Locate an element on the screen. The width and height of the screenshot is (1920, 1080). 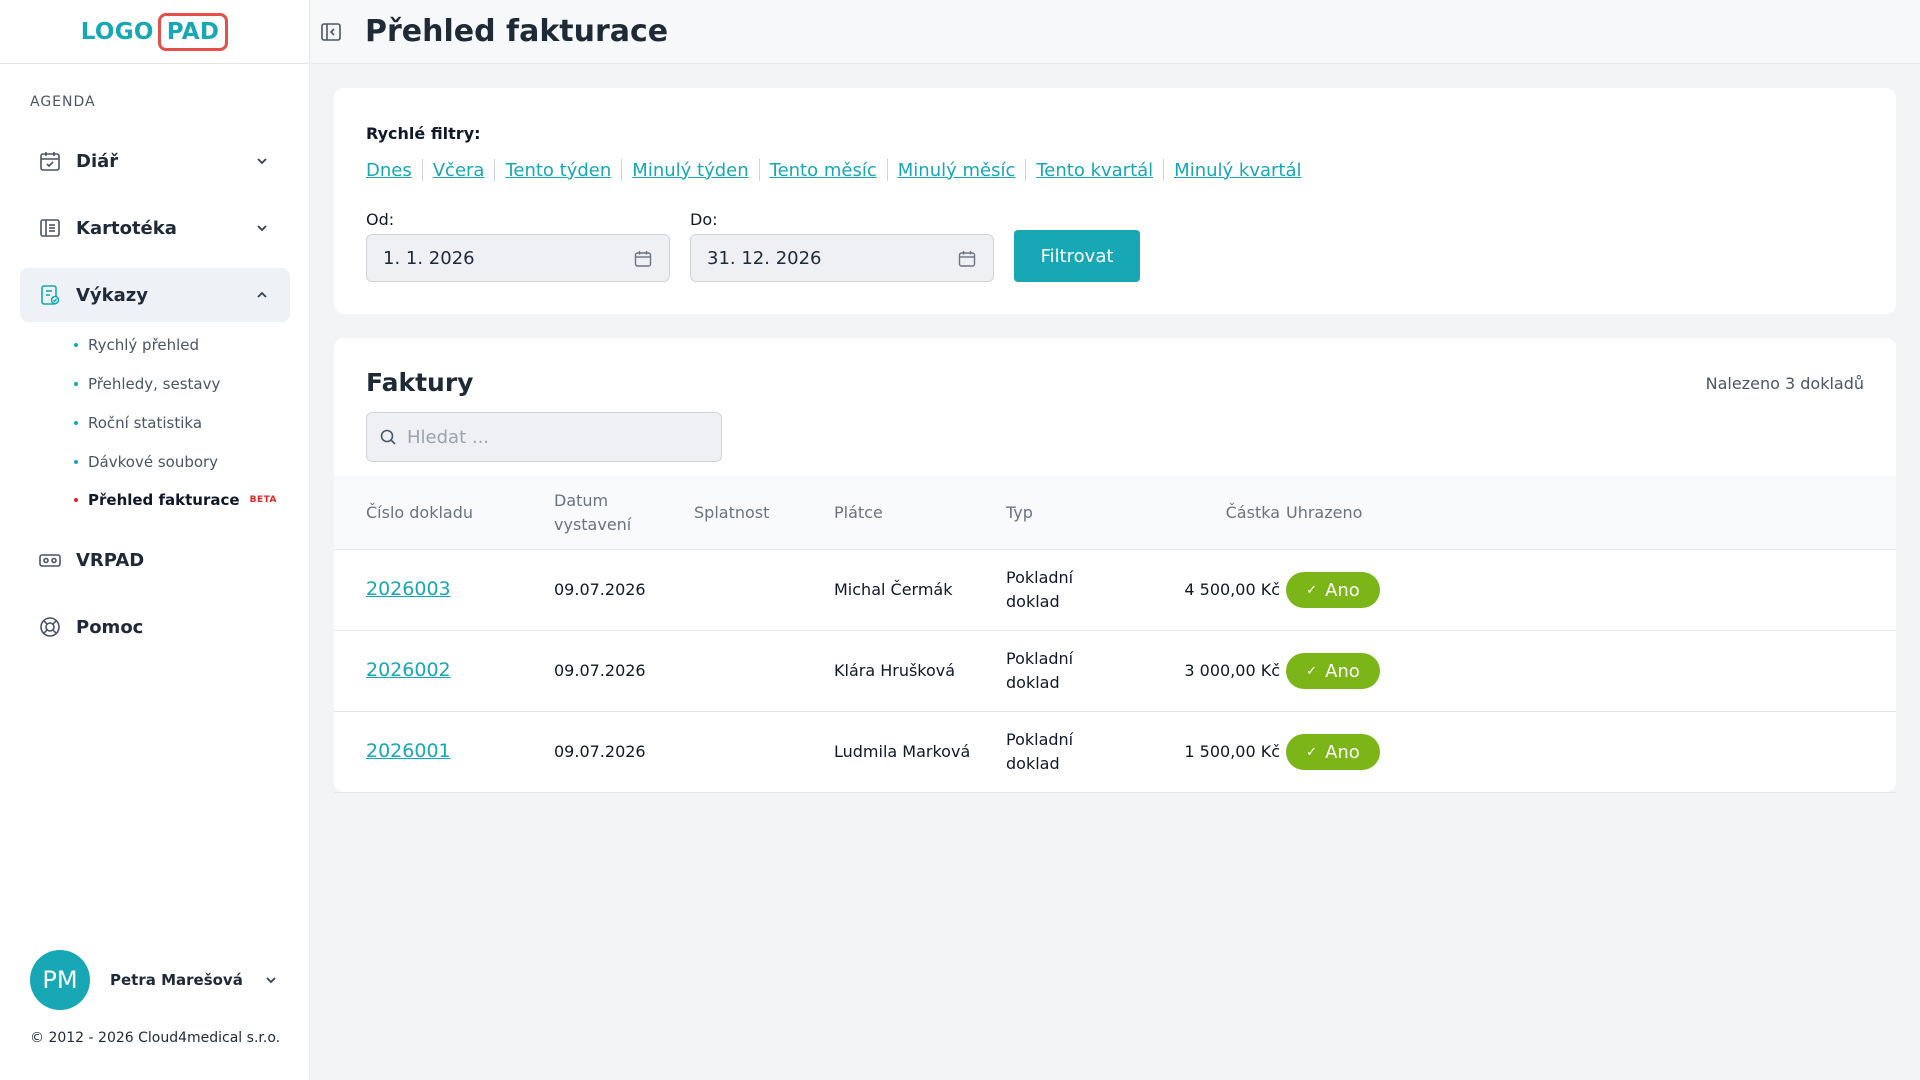
user-menu: PM Petra Marešová is located at coordinates (155, 980).